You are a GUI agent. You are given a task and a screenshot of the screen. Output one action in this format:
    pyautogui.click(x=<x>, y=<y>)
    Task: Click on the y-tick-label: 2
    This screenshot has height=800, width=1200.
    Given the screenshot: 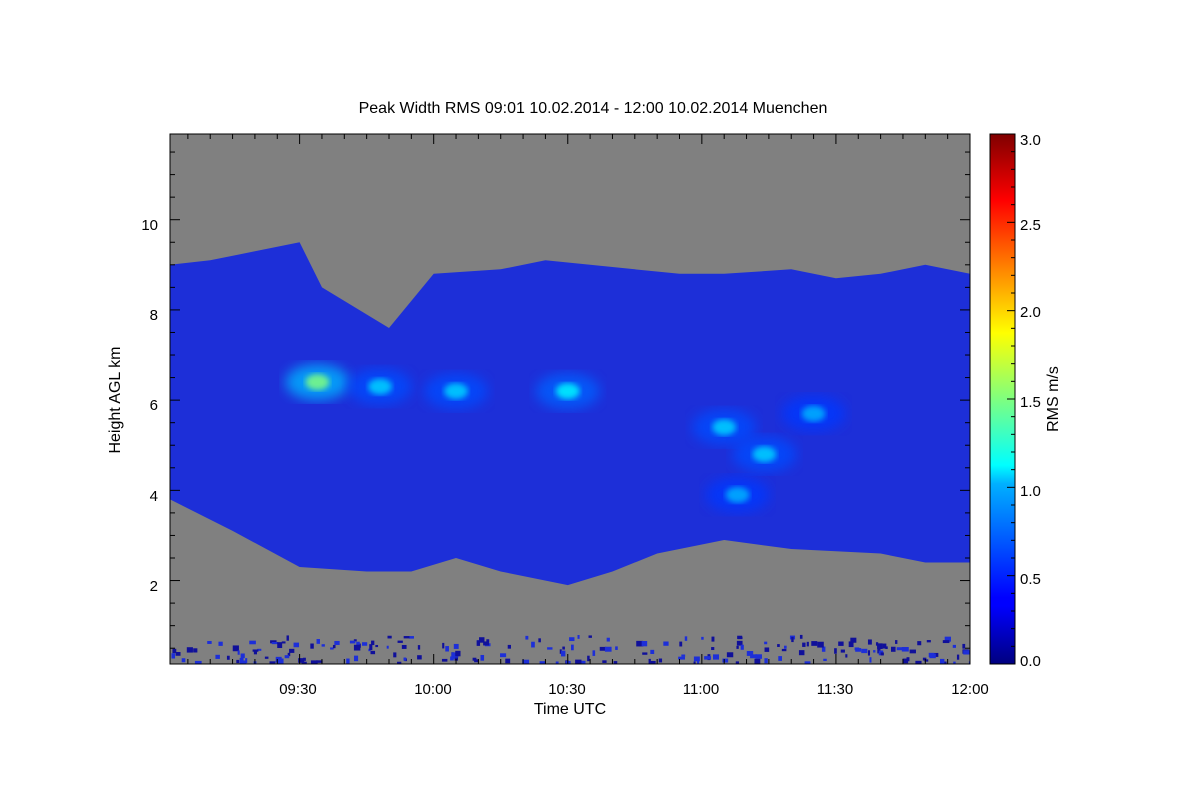 What is the action you would take?
    pyautogui.click(x=154, y=586)
    